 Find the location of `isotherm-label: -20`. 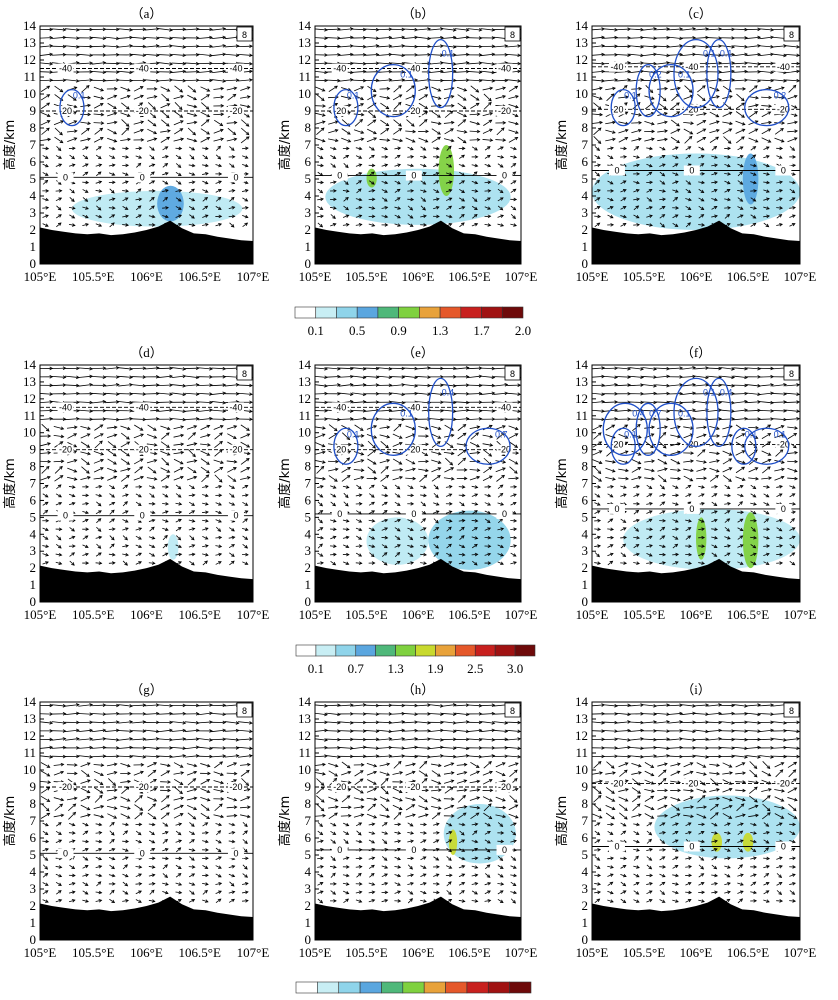

isotherm-label: -20 is located at coordinates (339, 450).